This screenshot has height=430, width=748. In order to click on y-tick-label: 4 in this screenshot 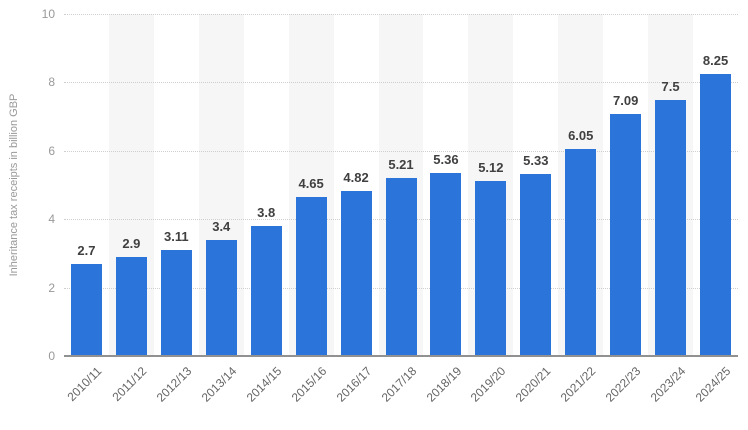, I will do `click(51, 219)`.